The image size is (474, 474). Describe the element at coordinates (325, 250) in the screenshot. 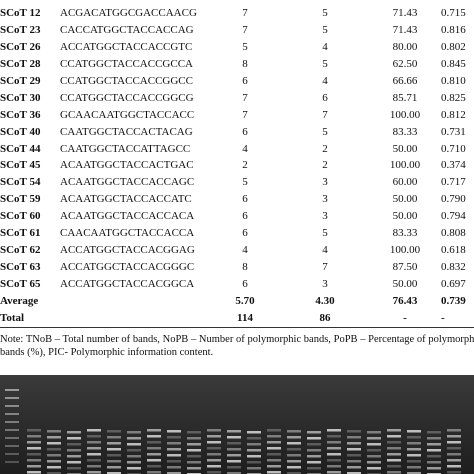

I see `nopb: 4` at that location.